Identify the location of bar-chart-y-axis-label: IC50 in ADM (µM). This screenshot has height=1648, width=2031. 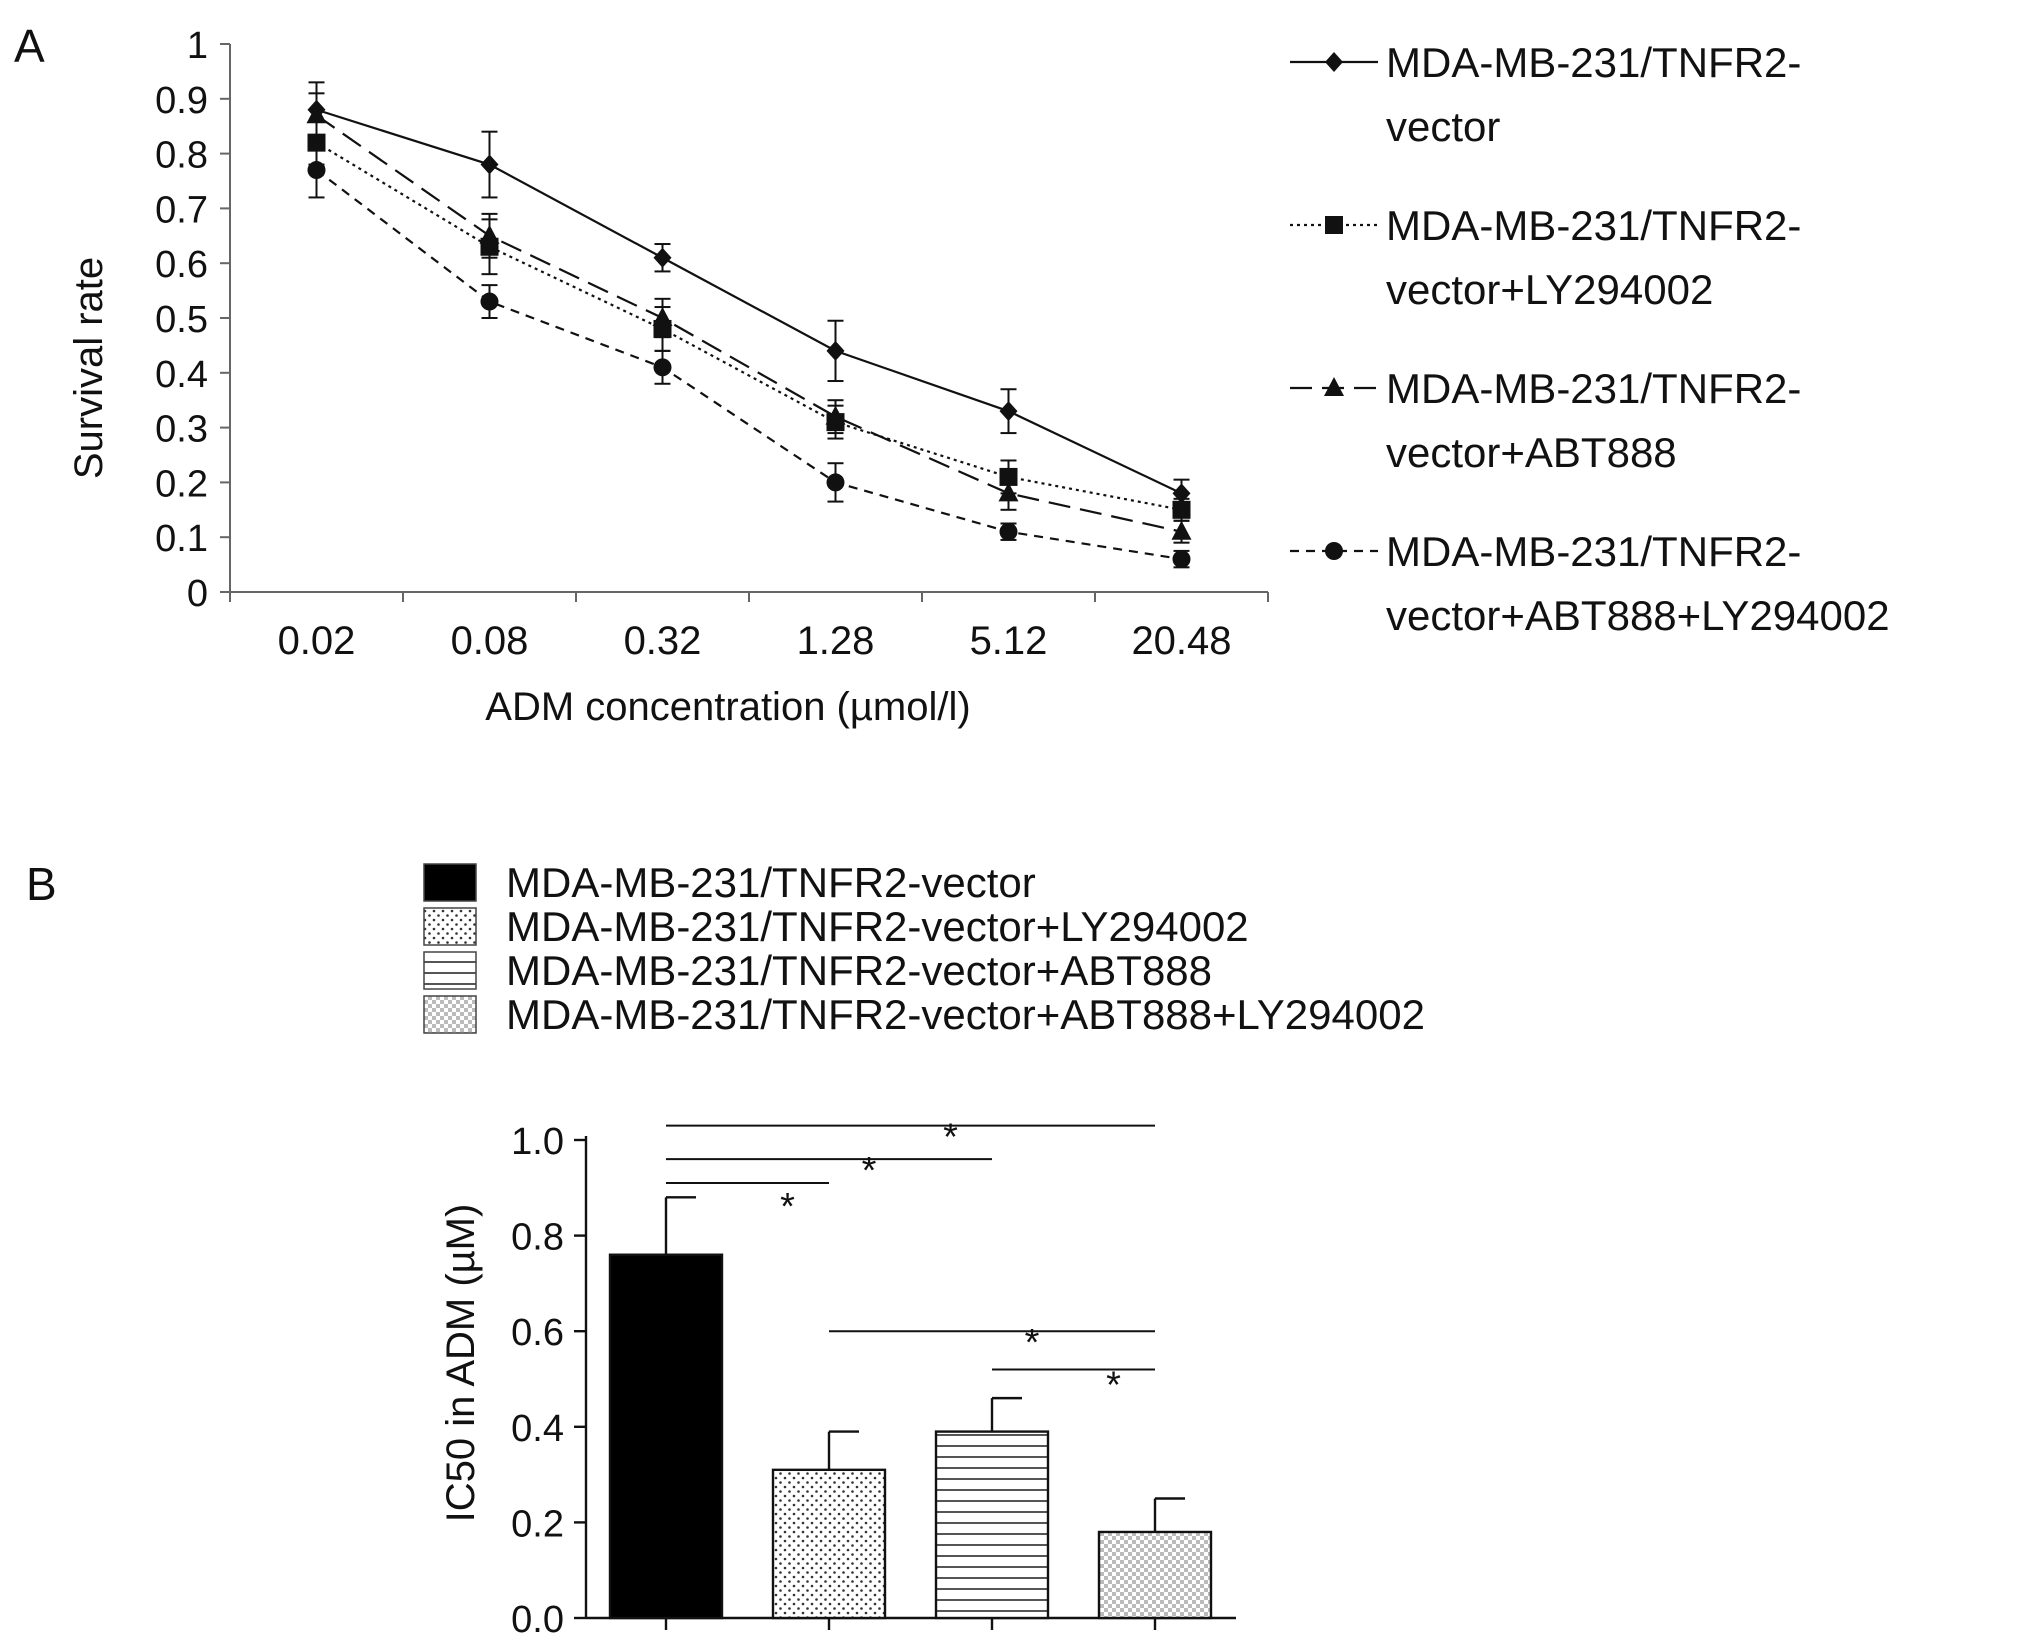
(461, 1363).